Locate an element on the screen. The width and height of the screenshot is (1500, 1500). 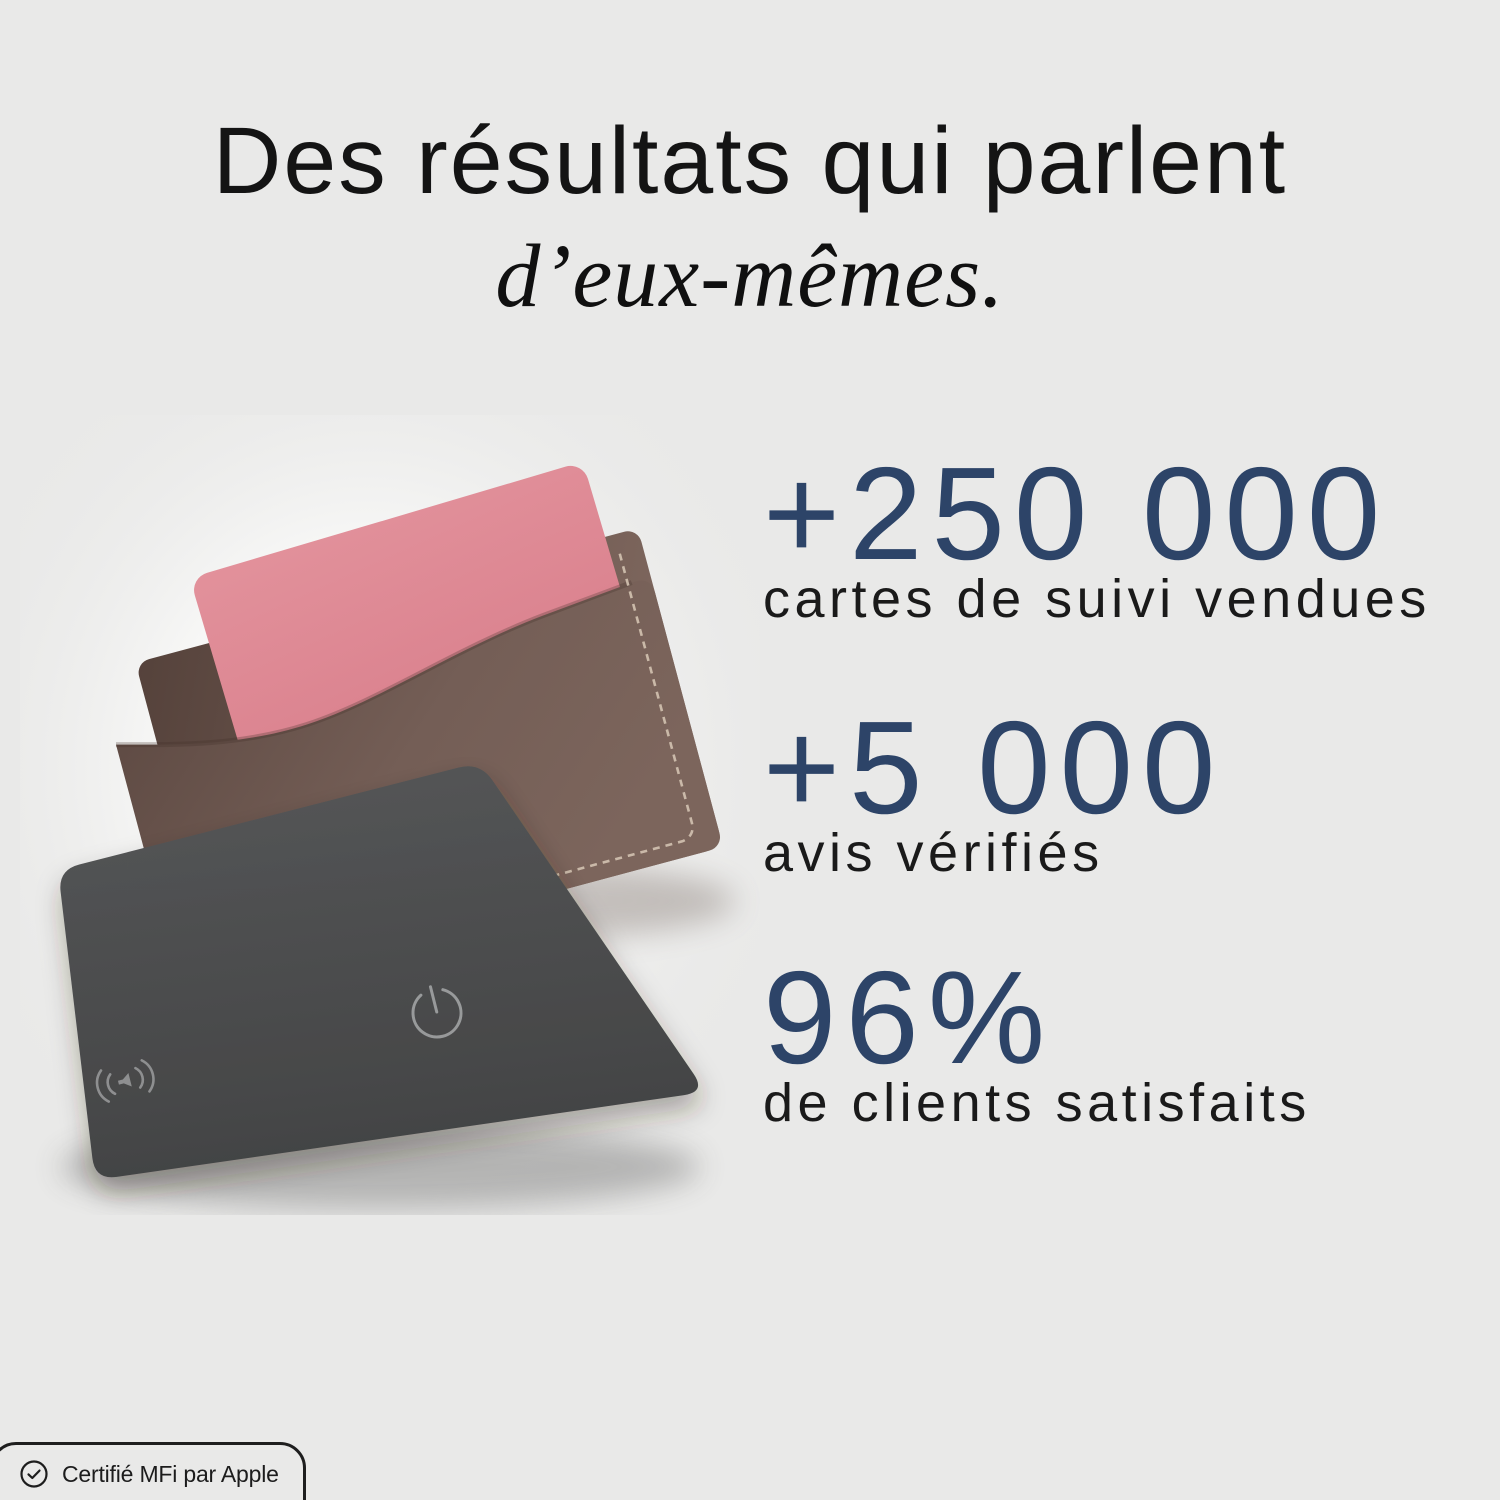
title-line2: d’eux-mêmes. is located at coordinates (750, 276).